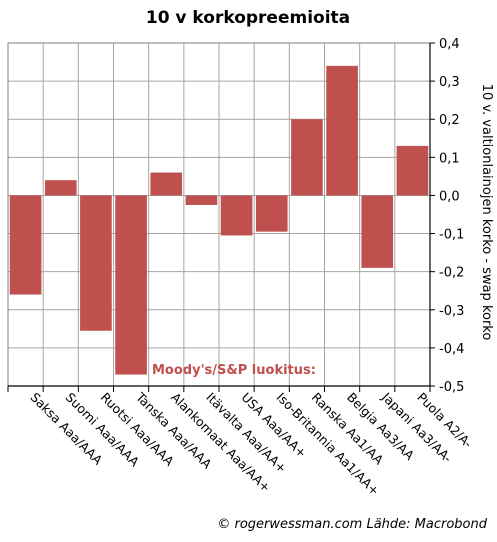  What do you see at coordinates (352, 524) in the screenshot?
I see `source-credit: © rogerwessman.com Lähde: Macrobond` at bounding box center [352, 524].